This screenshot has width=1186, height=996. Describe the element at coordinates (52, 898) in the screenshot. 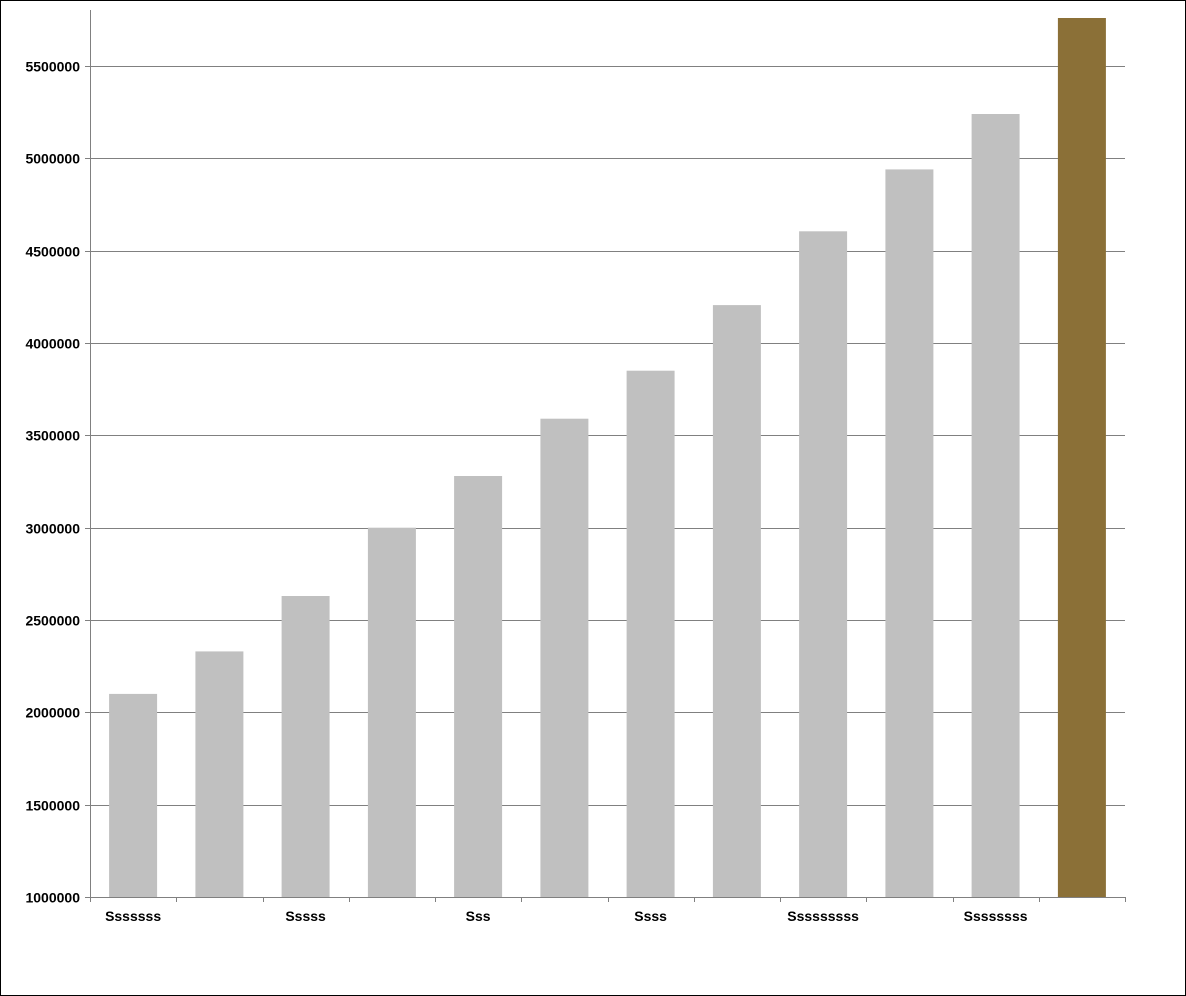

I see `y-tick-label: 1000000` at that location.